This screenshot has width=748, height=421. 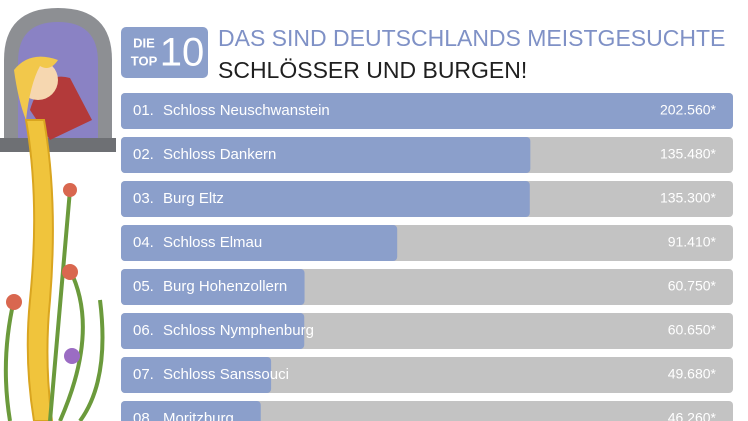 What do you see at coordinates (688, 198) in the screenshot?
I see `value-label: 135.300*` at bounding box center [688, 198].